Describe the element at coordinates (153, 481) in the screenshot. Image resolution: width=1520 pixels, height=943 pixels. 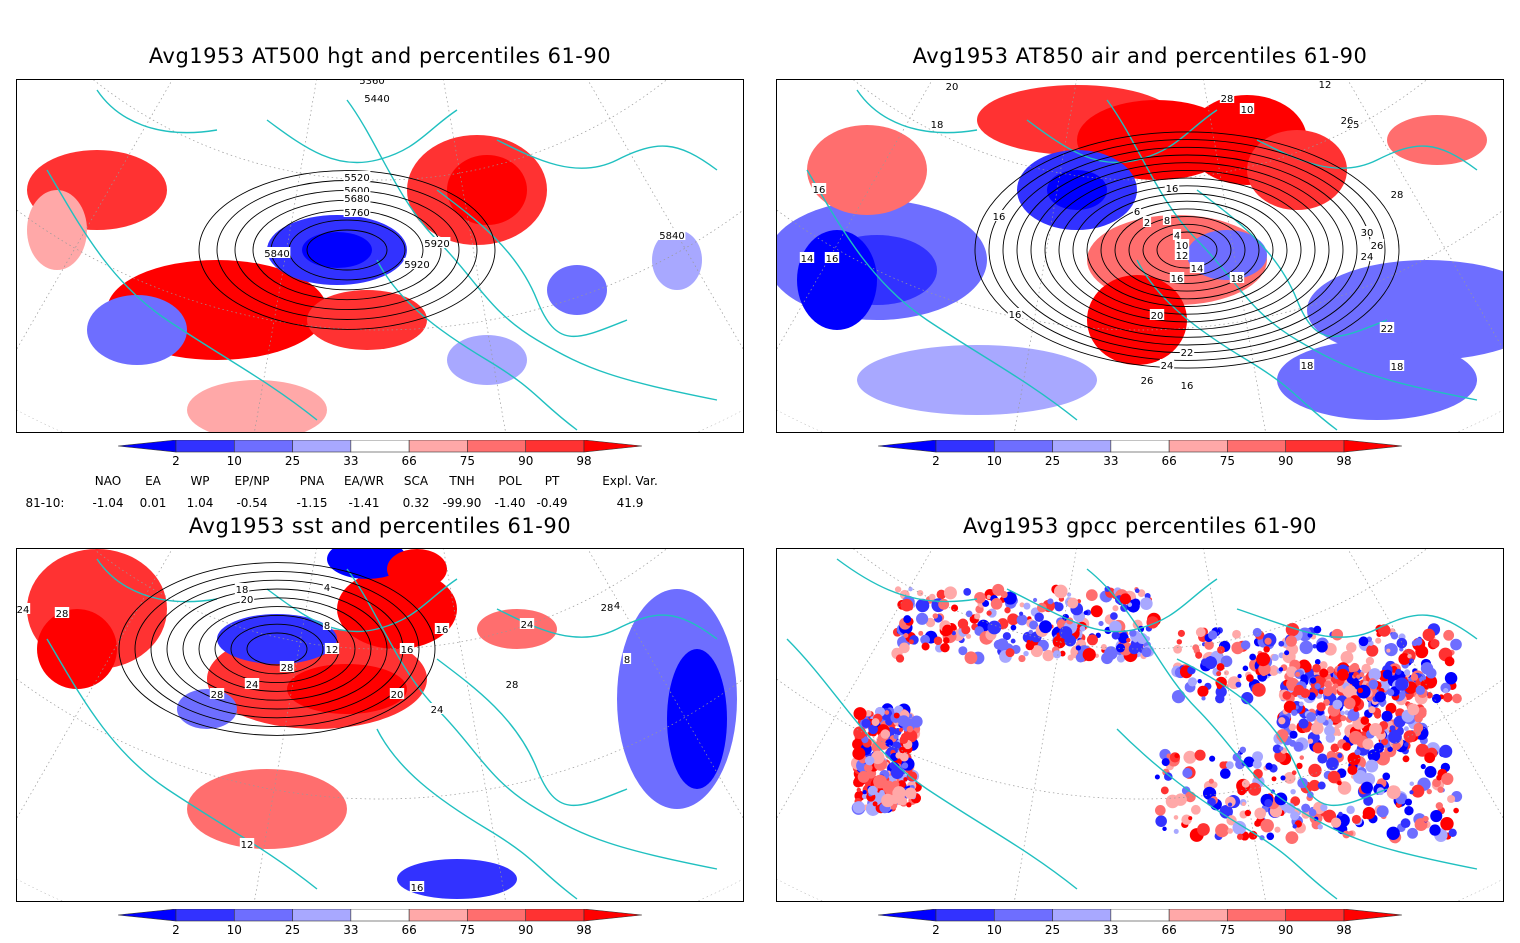
I see `index-header: EA` at that location.